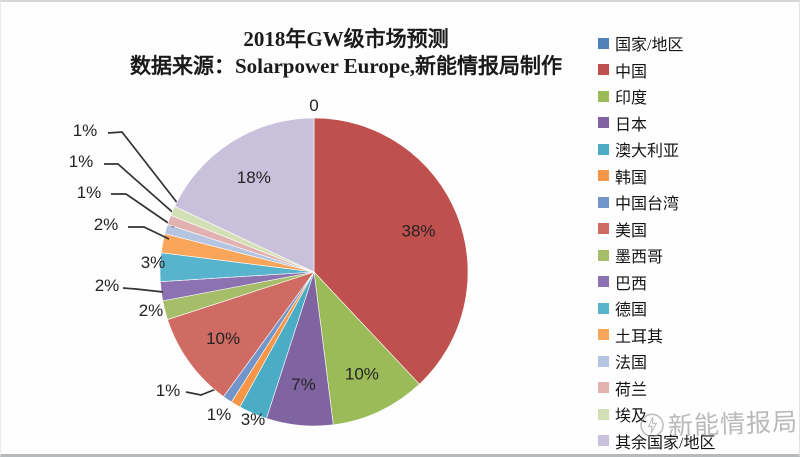 Image resolution: width=800 pixels, height=457 pixels. Describe the element at coordinates (631, 311) in the screenshot. I see `legend-label: 德国` at that location.